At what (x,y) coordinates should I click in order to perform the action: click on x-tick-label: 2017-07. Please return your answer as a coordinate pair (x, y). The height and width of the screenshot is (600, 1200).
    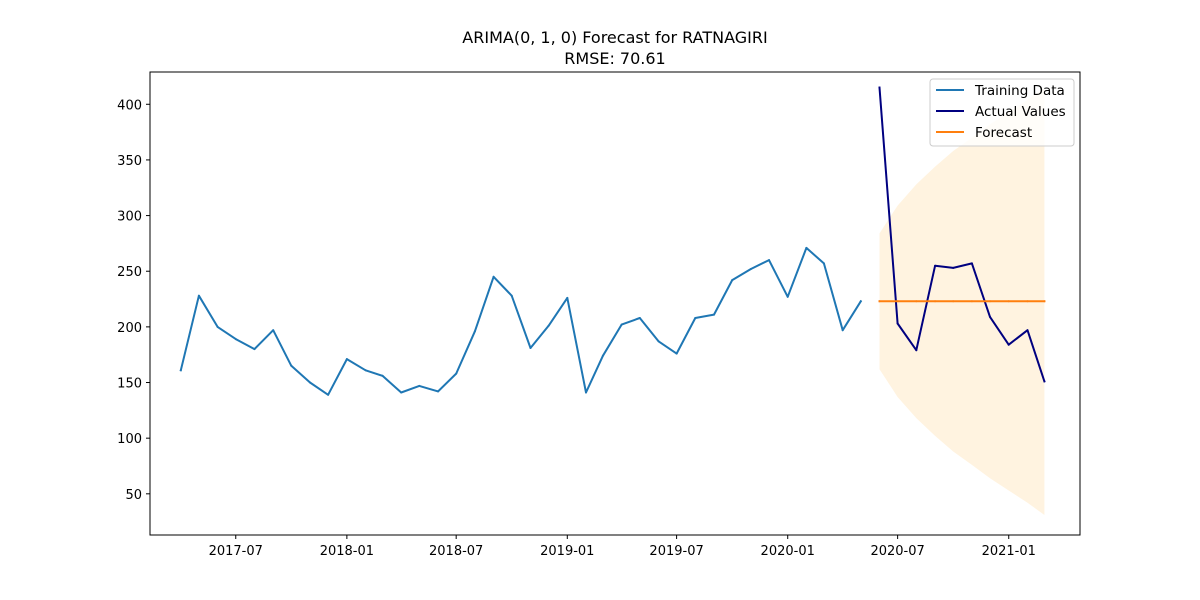
    Looking at the image, I should click on (236, 551).